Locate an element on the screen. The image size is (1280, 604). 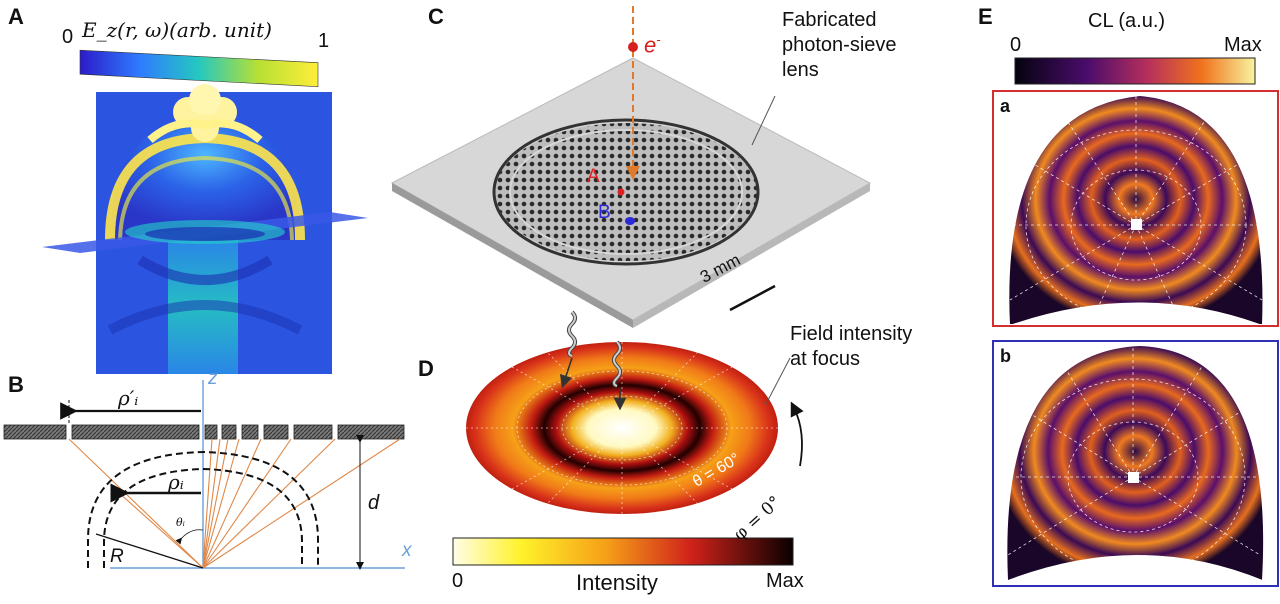
panel-letter-a: A is located at coordinates (16, 16).